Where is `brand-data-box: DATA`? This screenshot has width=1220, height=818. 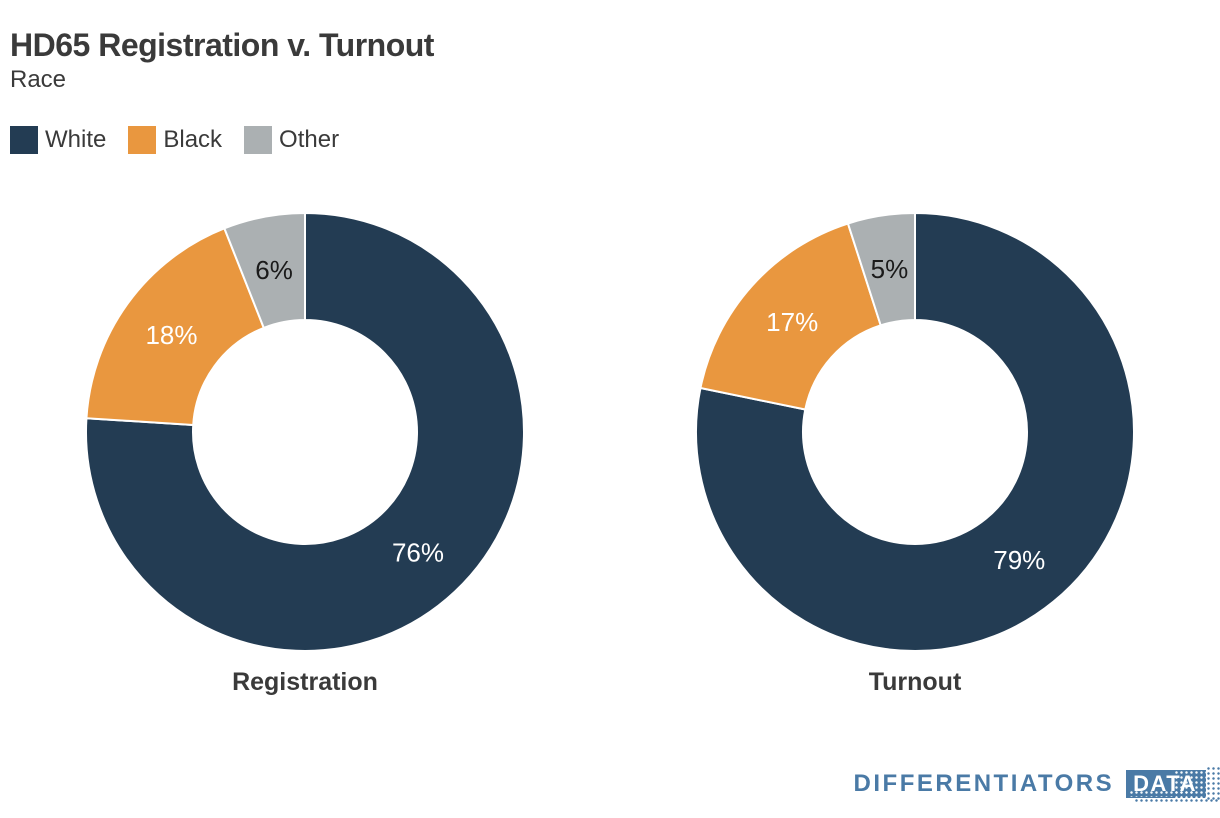
brand-data-box: DATA is located at coordinates (1173, 785).